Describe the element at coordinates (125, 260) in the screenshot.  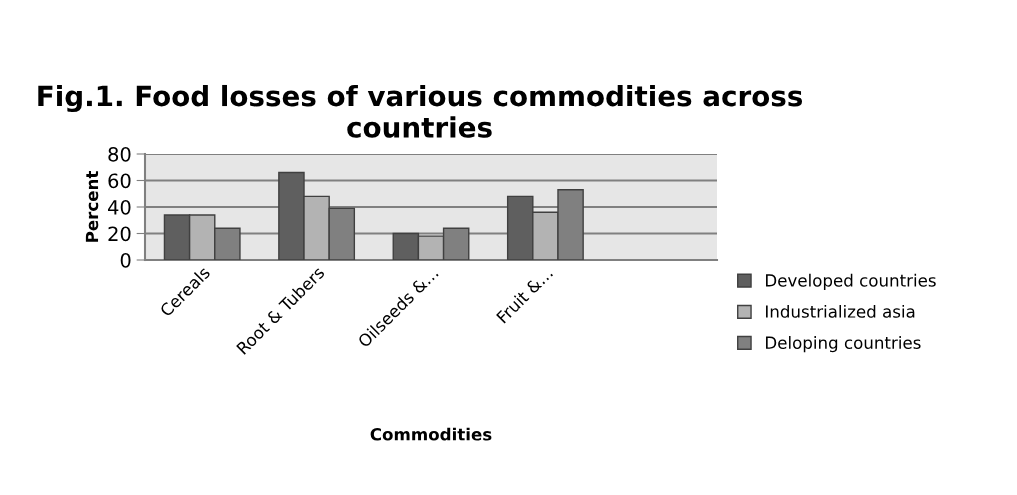
I see `y-tick-label: 0` at that location.